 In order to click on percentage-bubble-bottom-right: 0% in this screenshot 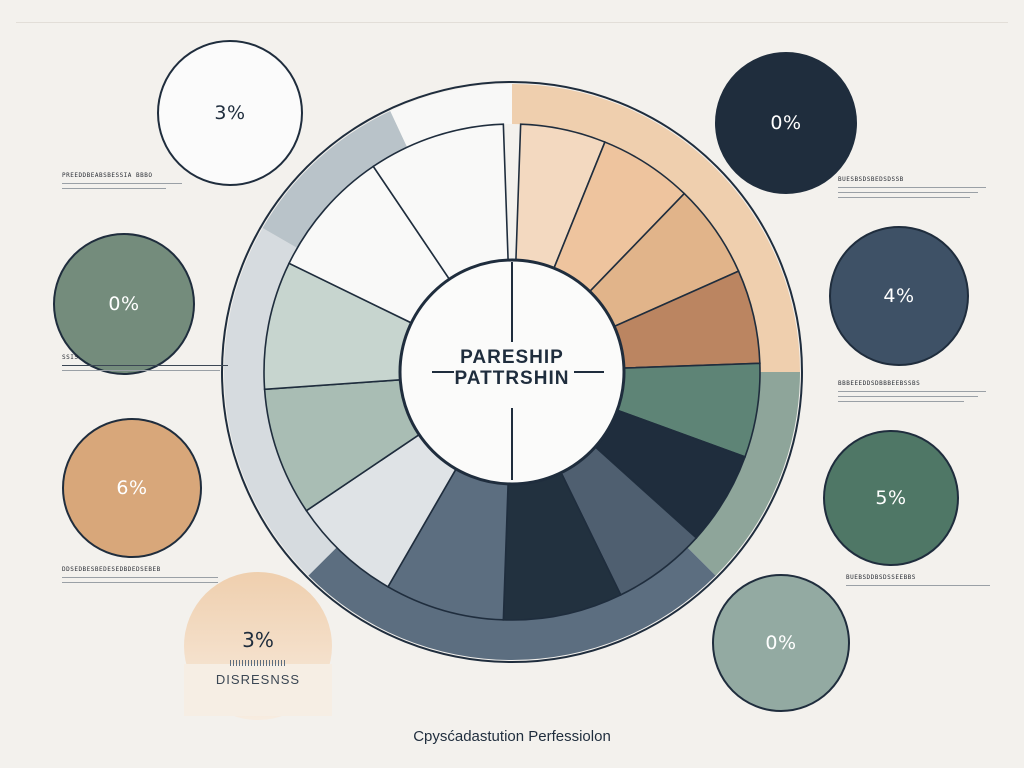, I will do `click(781, 643)`.